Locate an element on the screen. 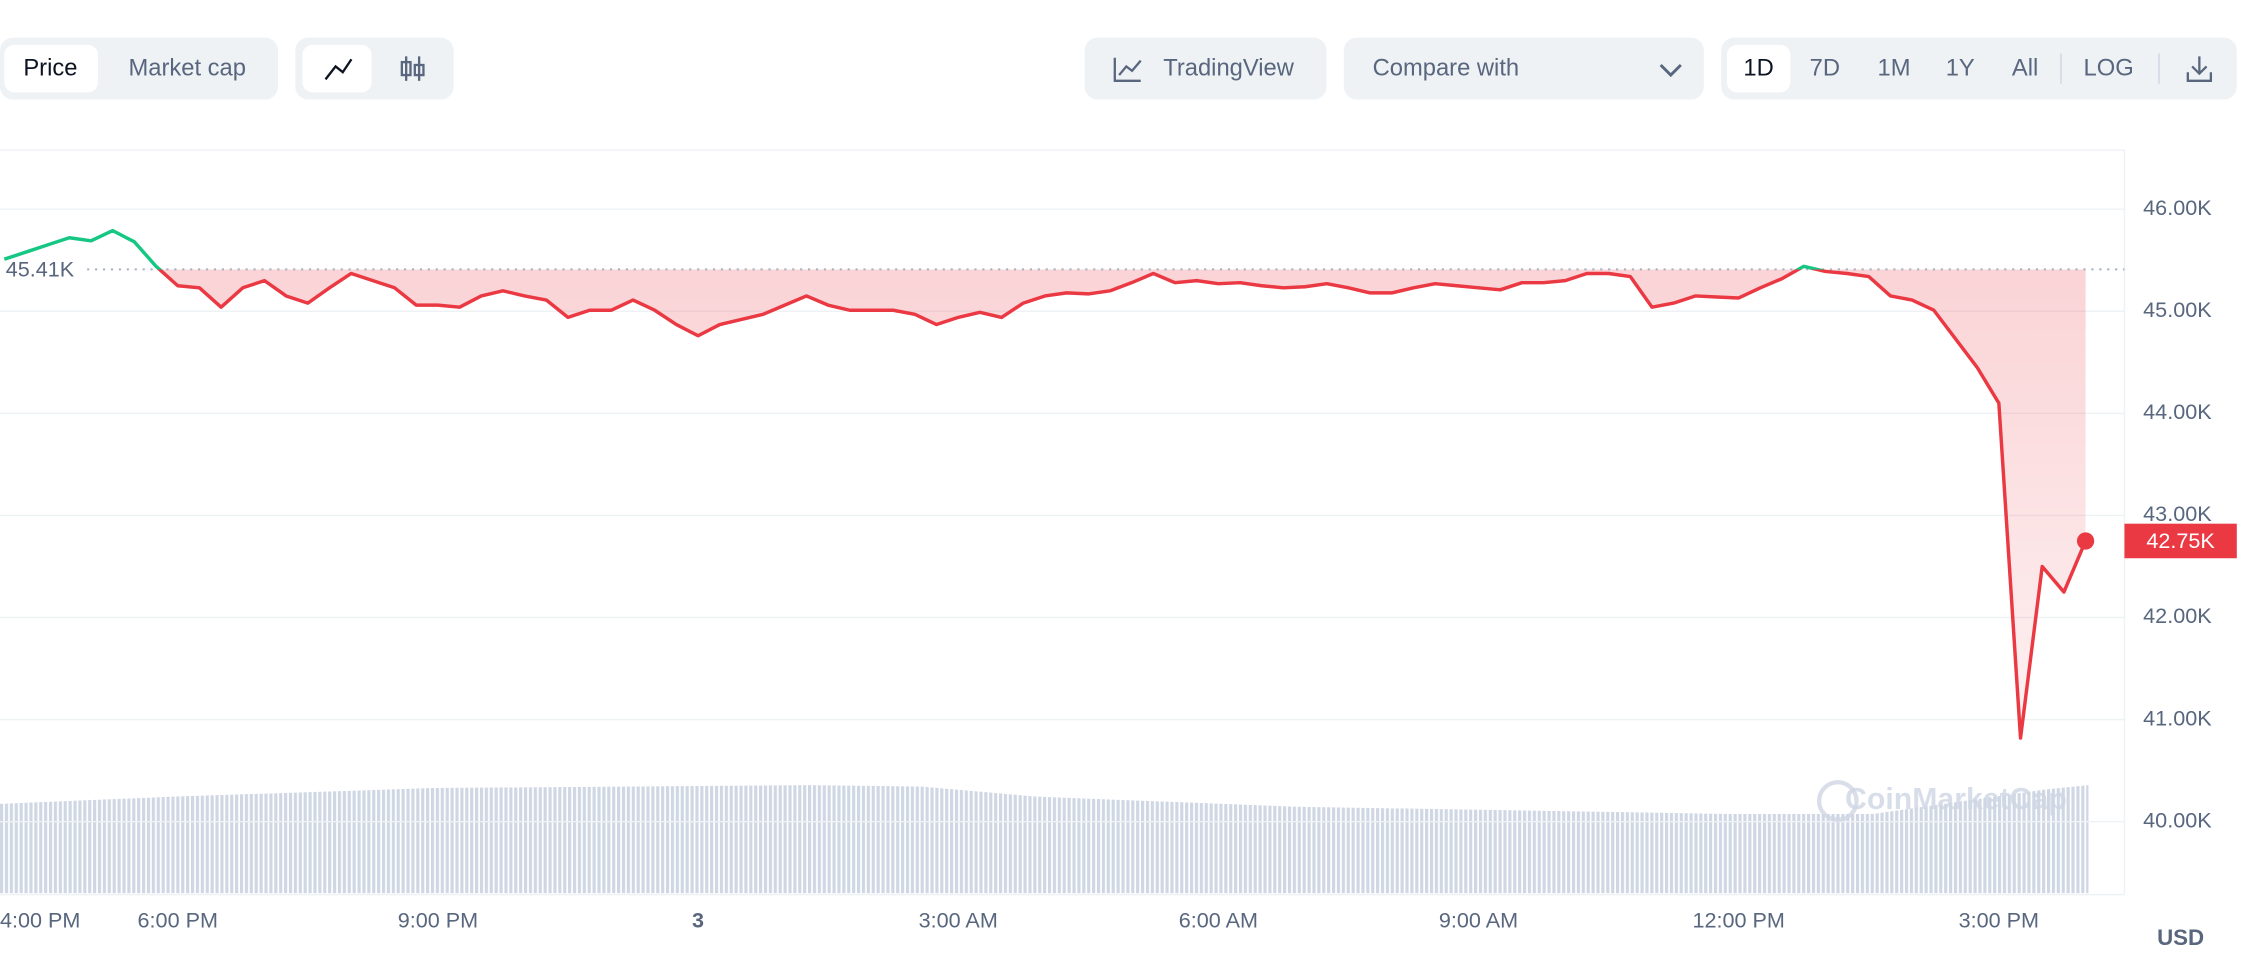 The height and width of the screenshot is (974, 2244). x-tick-label: 9:00 AM is located at coordinates (1478, 920).